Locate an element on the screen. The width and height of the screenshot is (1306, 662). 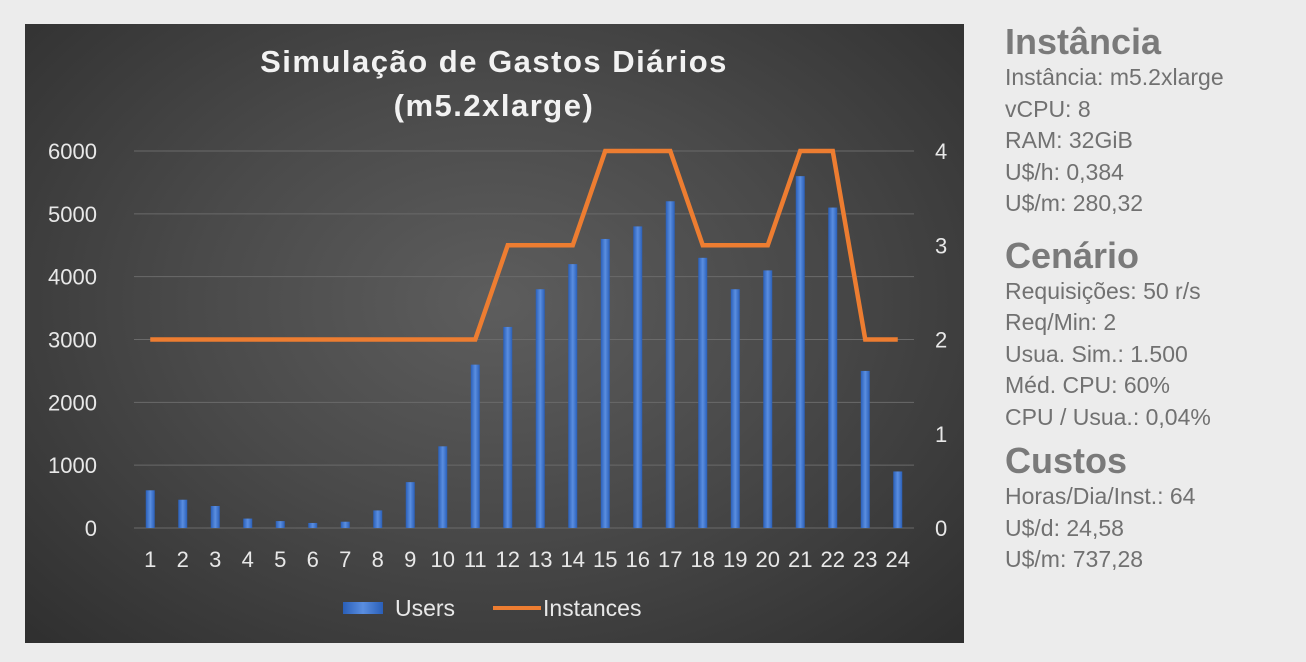
chart-title-line-1: Simulação de Gastos Diários is located at coordinates (494, 61).